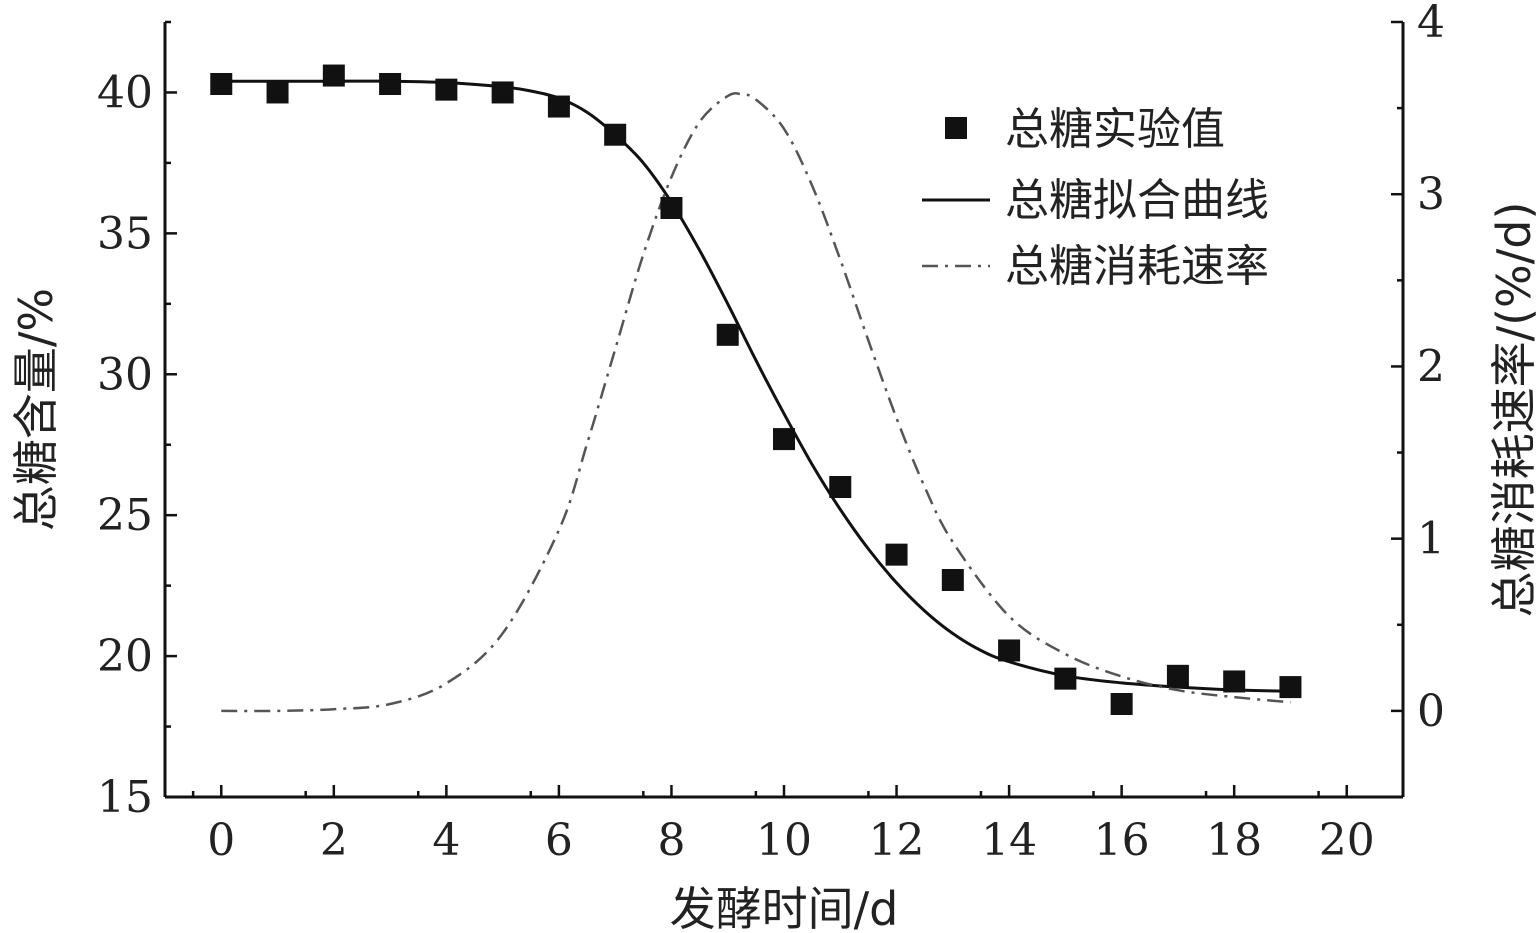  I want to click on y-right-tick-label: 1, so click(1431, 539).